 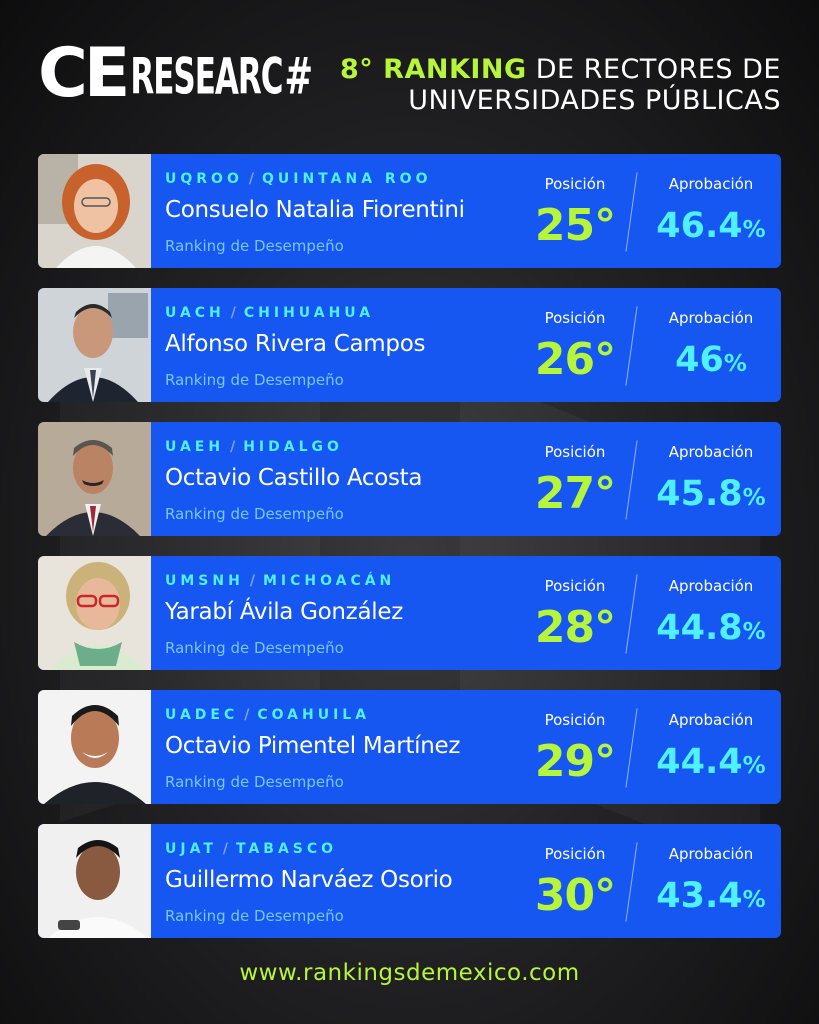 I want to click on website-link: www.rankingsdemexico.com, so click(x=409, y=973).